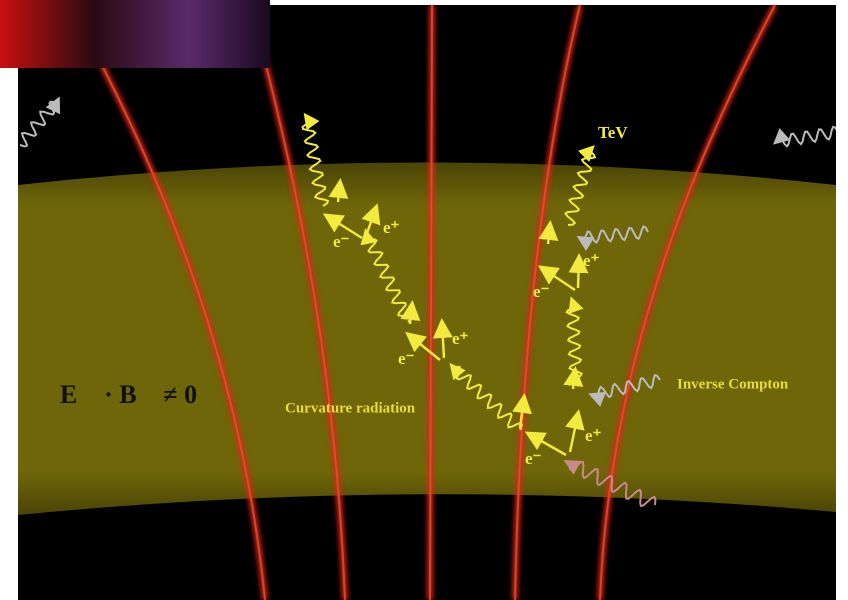 The image size is (848, 600). What do you see at coordinates (128, 394) in the screenshot?
I see `field-condition: E⃗ · B⃗ ≠ 0` at bounding box center [128, 394].